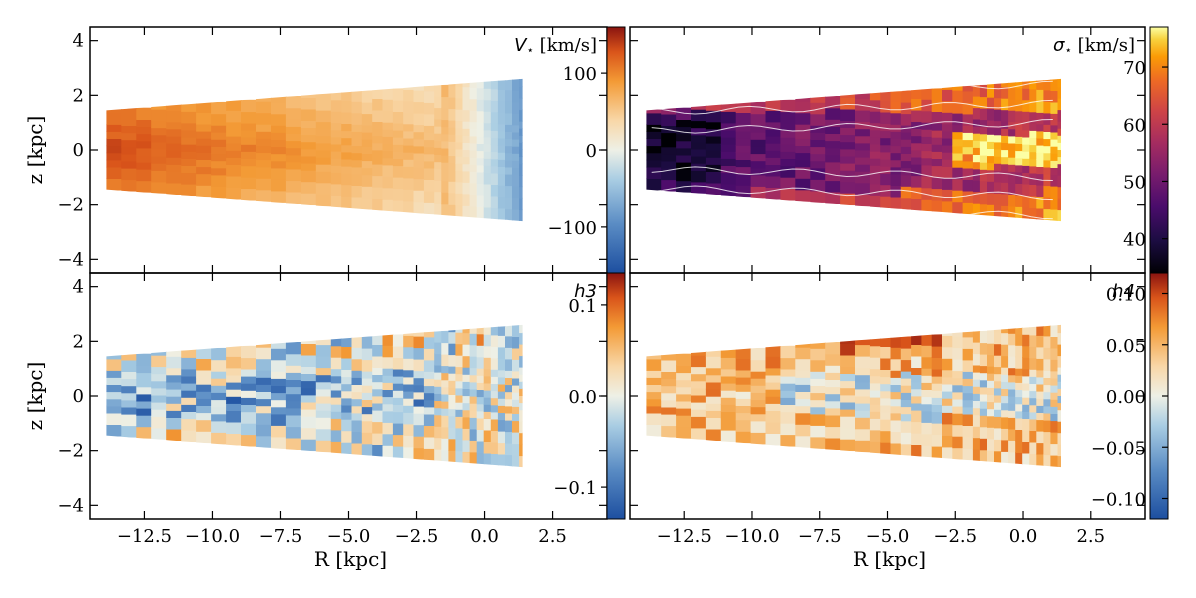  I want to click on x-tick-label: 2.5, so click(1090, 536).